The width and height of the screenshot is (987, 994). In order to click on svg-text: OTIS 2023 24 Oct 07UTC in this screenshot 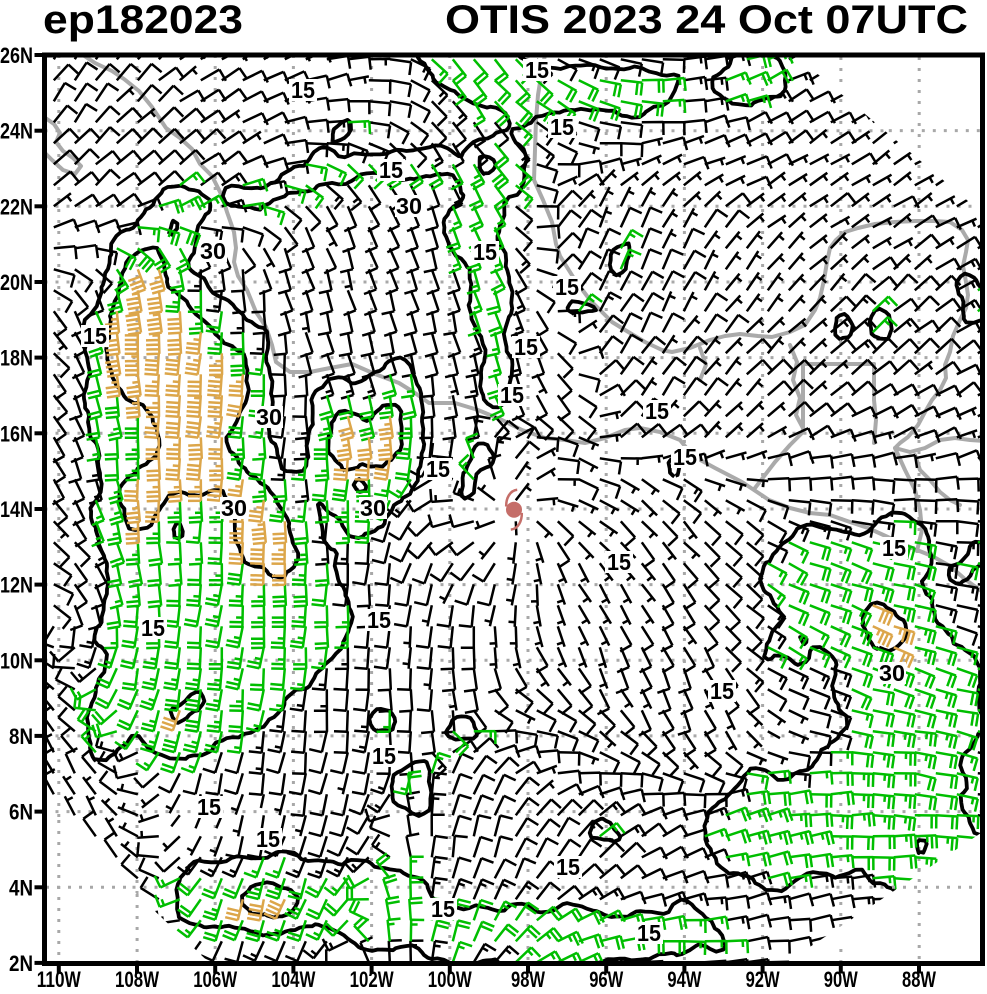, I will do `click(706, 21)`.